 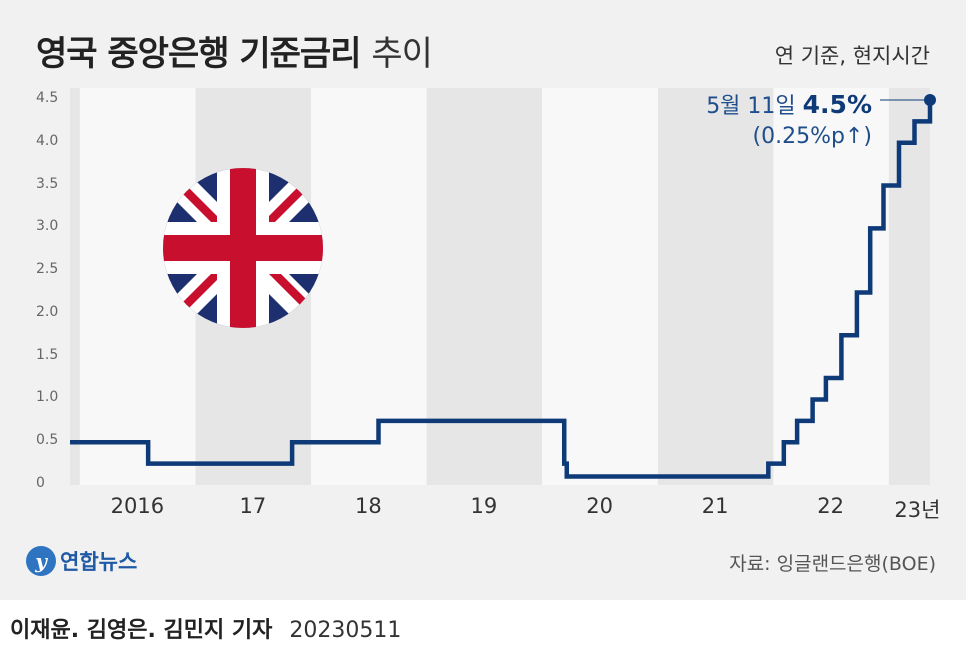 I want to click on y-tick-label: 0, so click(x=40, y=483).